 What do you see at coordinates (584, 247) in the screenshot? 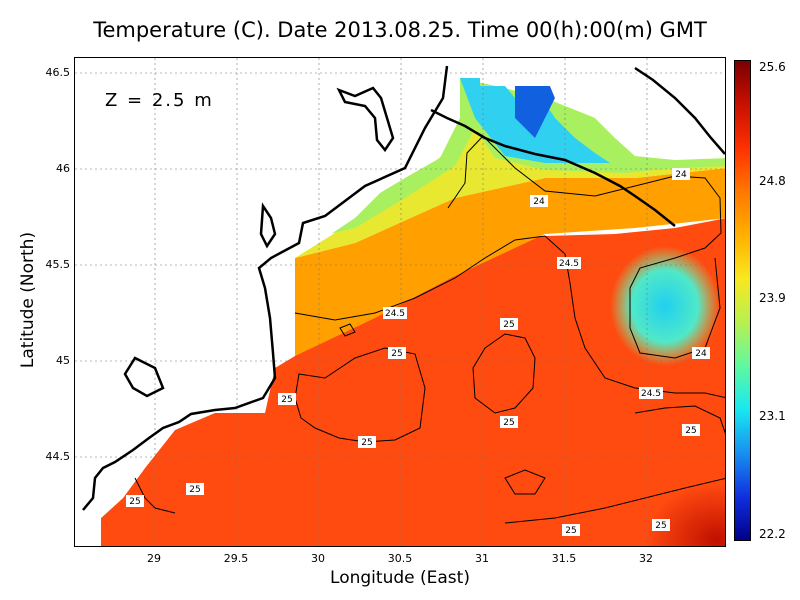
I see `contour-24-north` at bounding box center [584, 247].